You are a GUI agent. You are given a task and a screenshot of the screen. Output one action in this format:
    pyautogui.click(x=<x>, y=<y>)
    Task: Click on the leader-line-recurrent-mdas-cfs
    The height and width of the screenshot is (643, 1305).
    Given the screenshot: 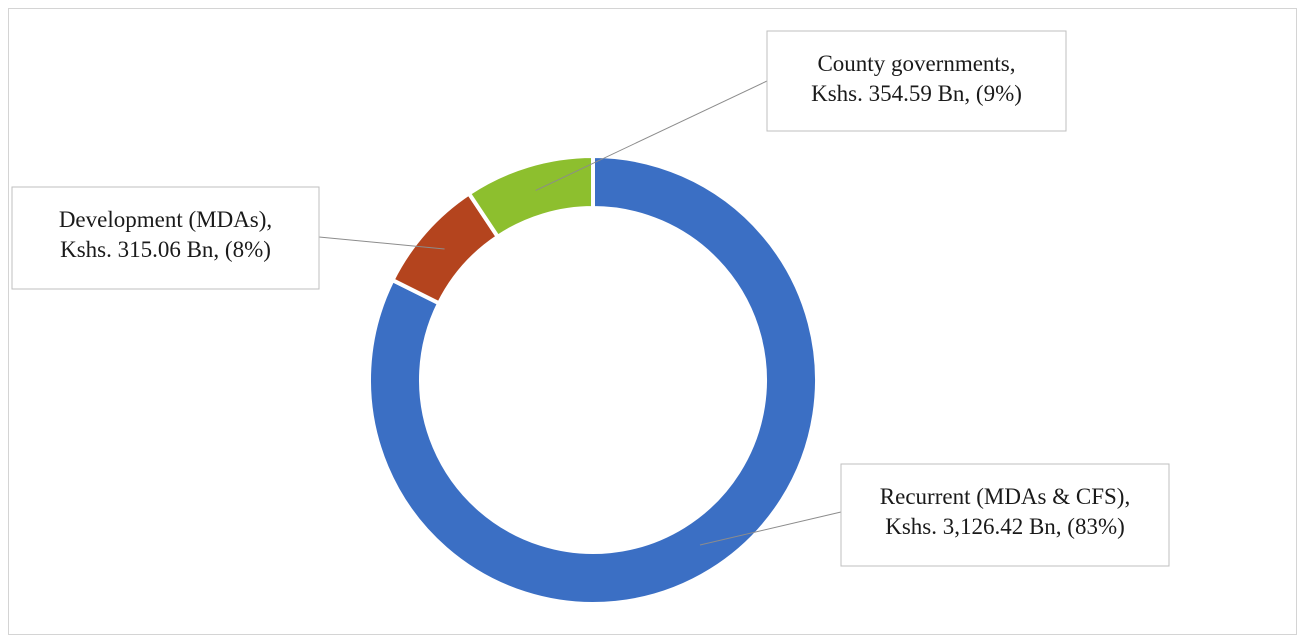 What is the action you would take?
    pyautogui.click(x=770, y=528)
    